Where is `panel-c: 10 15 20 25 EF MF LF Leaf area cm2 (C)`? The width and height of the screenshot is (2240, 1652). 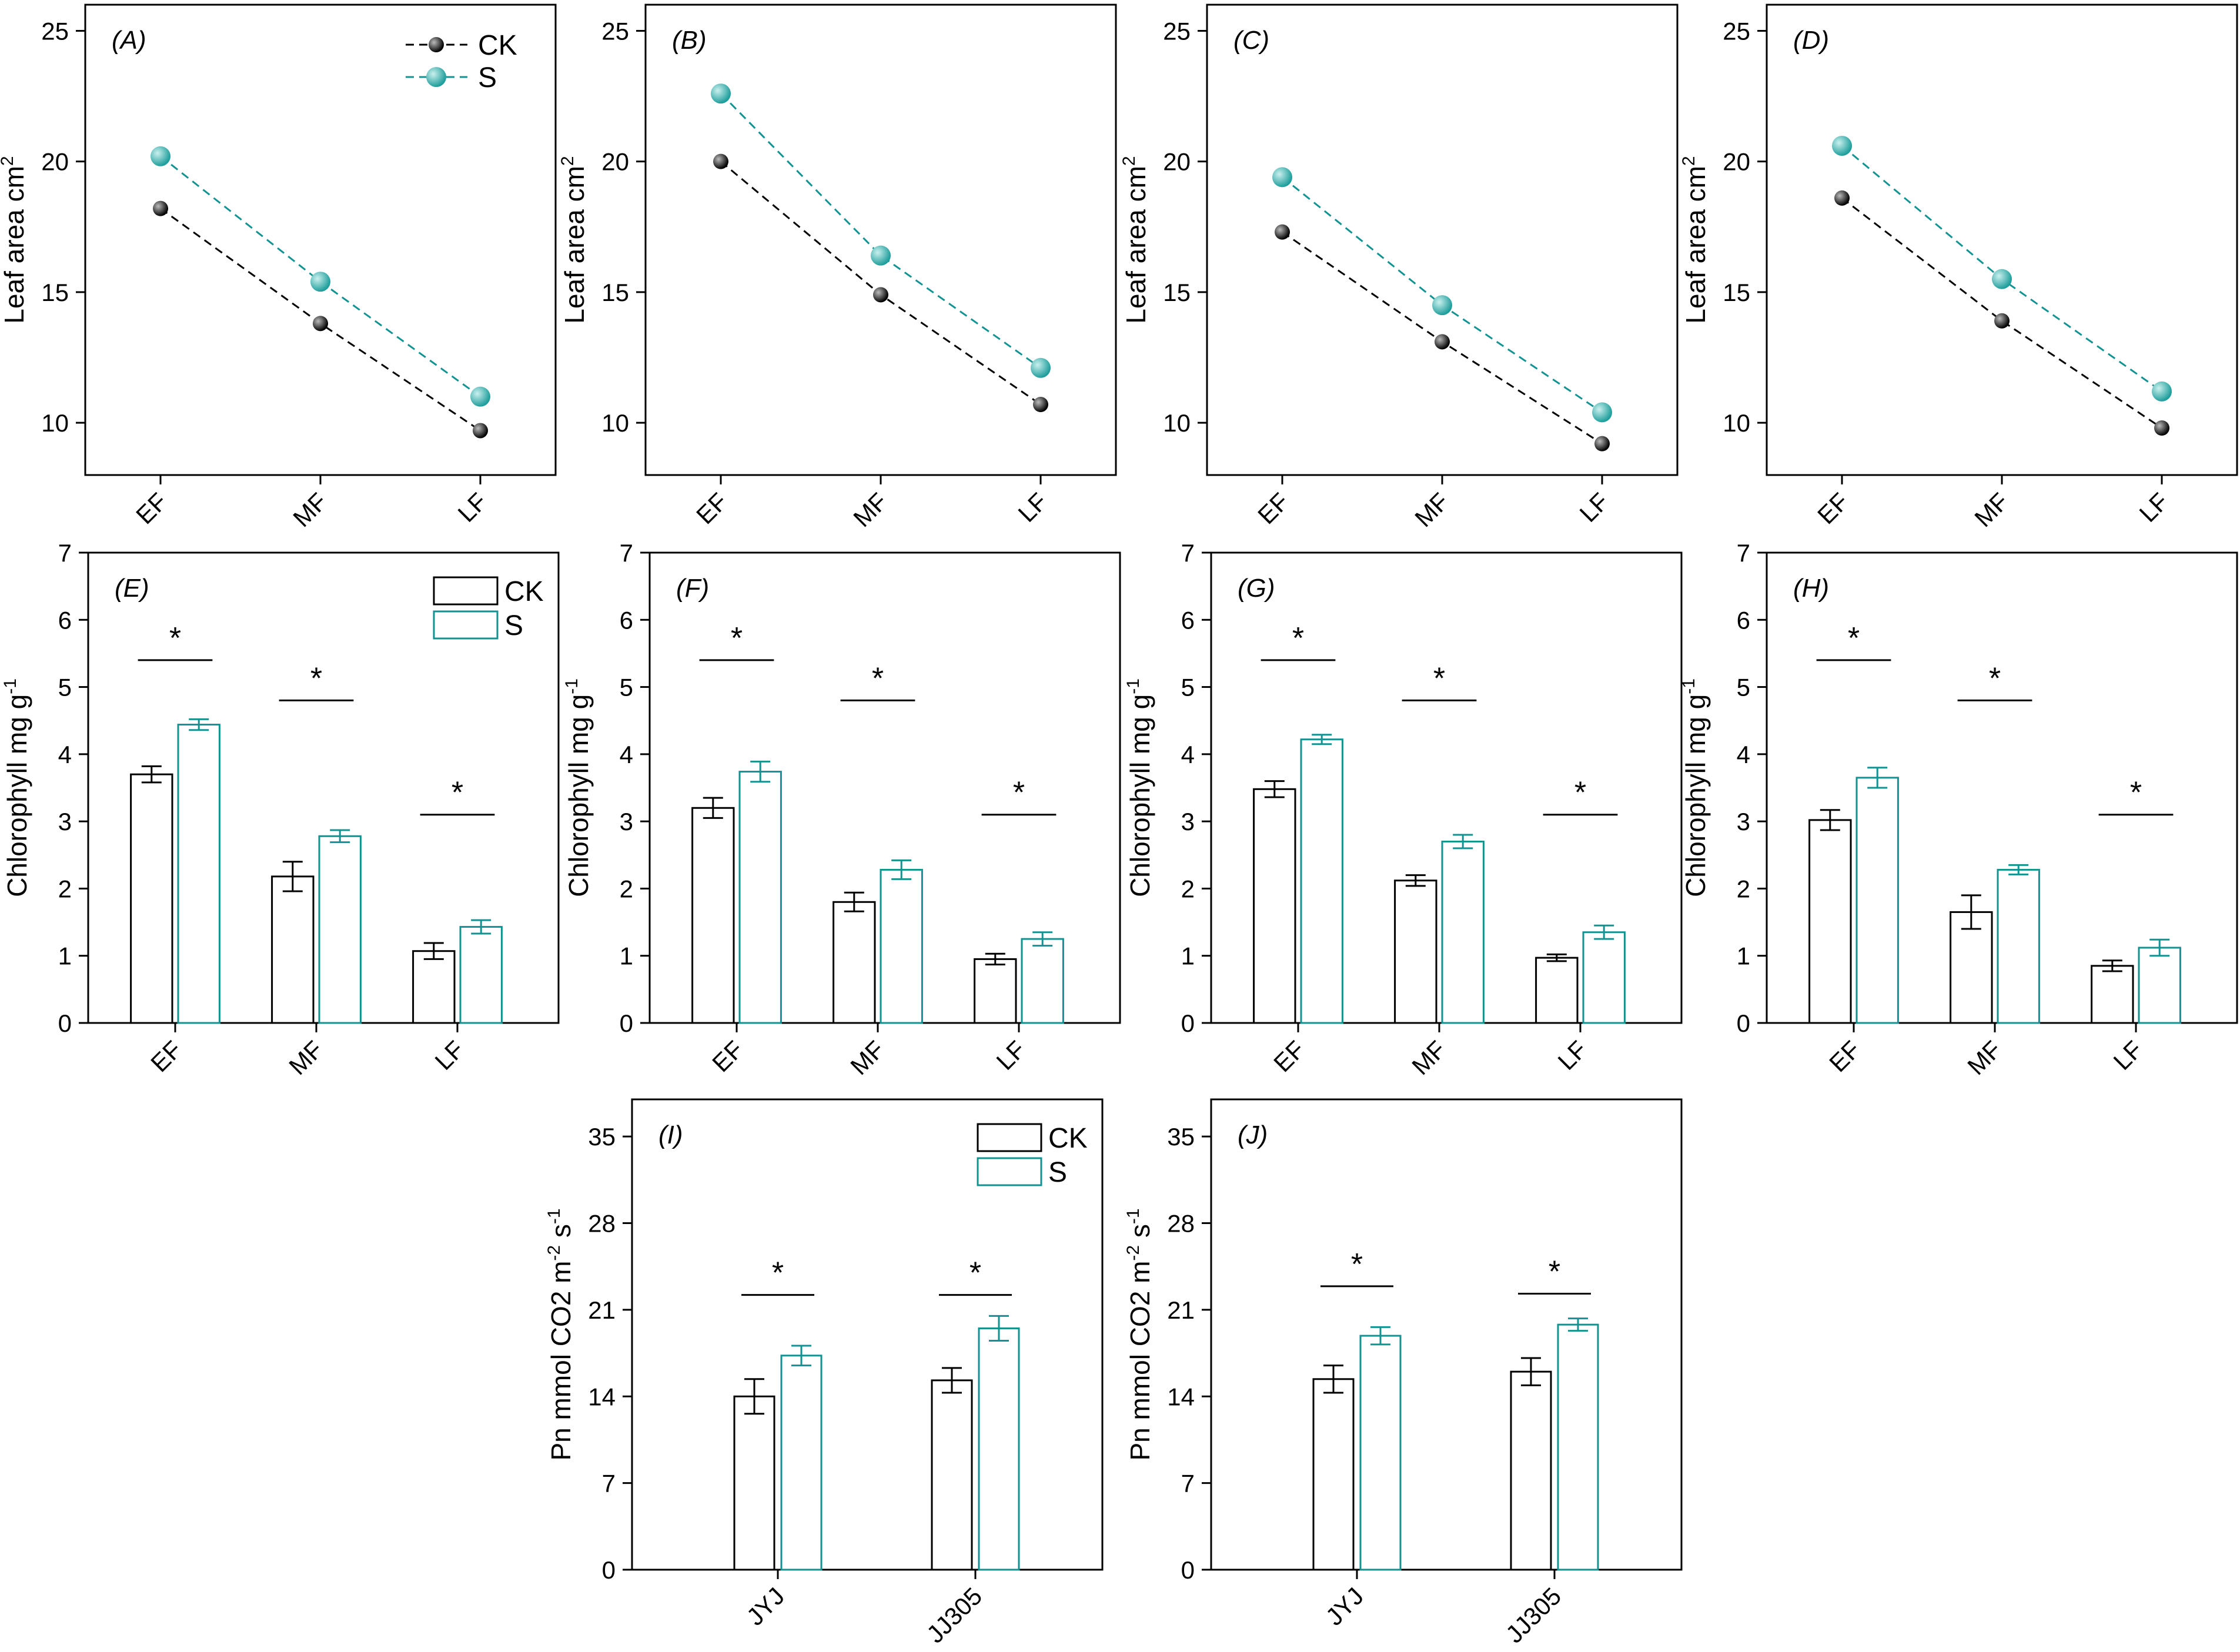
panel-c: 10 15 20 25 EF MF LF Leaf area cm2 (C) is located at coordinates (1399, 268).